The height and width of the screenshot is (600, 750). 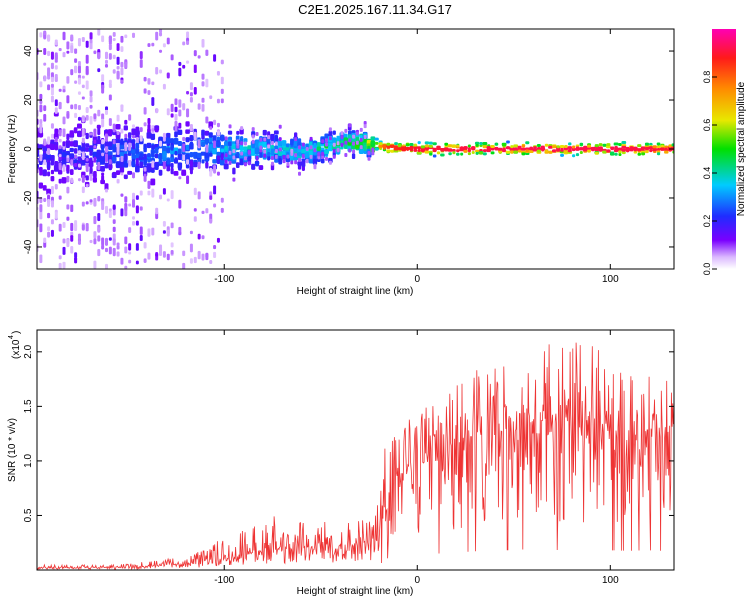 What do you see at coordinates (28, 406) in the screenshot?
I see `y-tick-label: 1.5` at bounding box center [28, 406].